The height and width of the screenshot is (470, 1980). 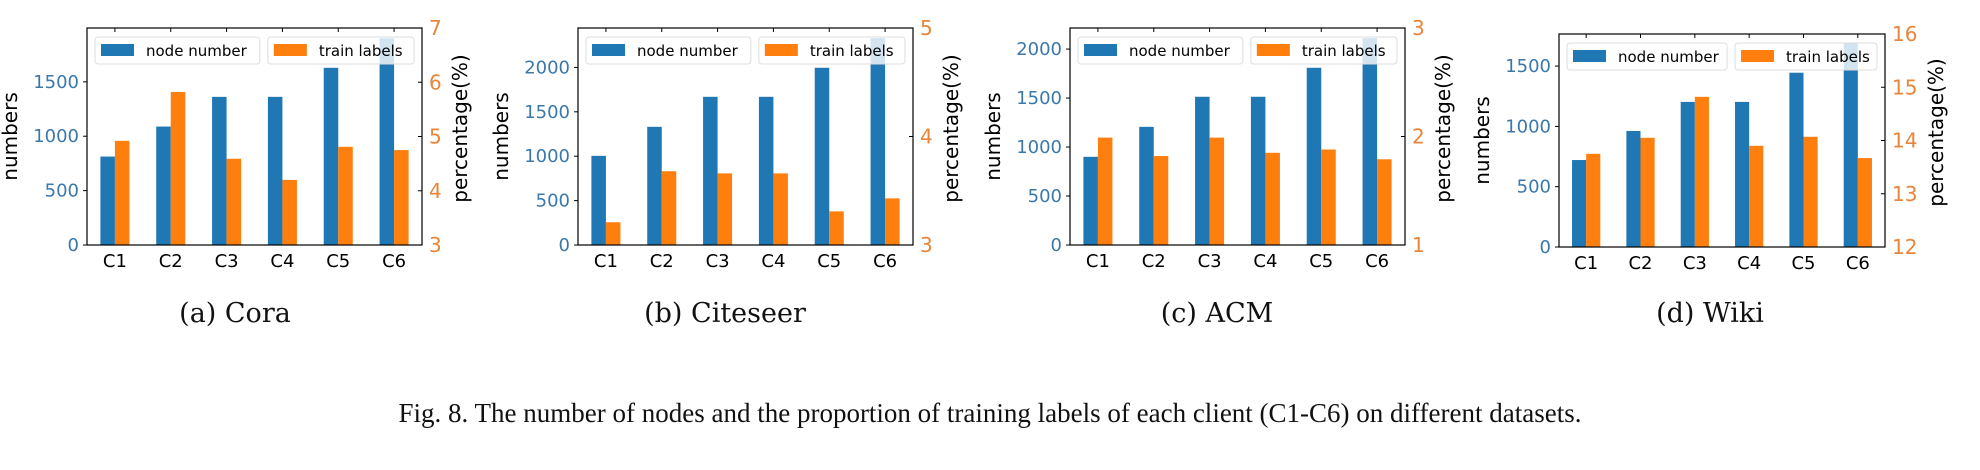 What do you see at coordinates (1039, 98) in the screenshot?
I see `y-tick-label: 1500` at bounding box center [1039, 98].